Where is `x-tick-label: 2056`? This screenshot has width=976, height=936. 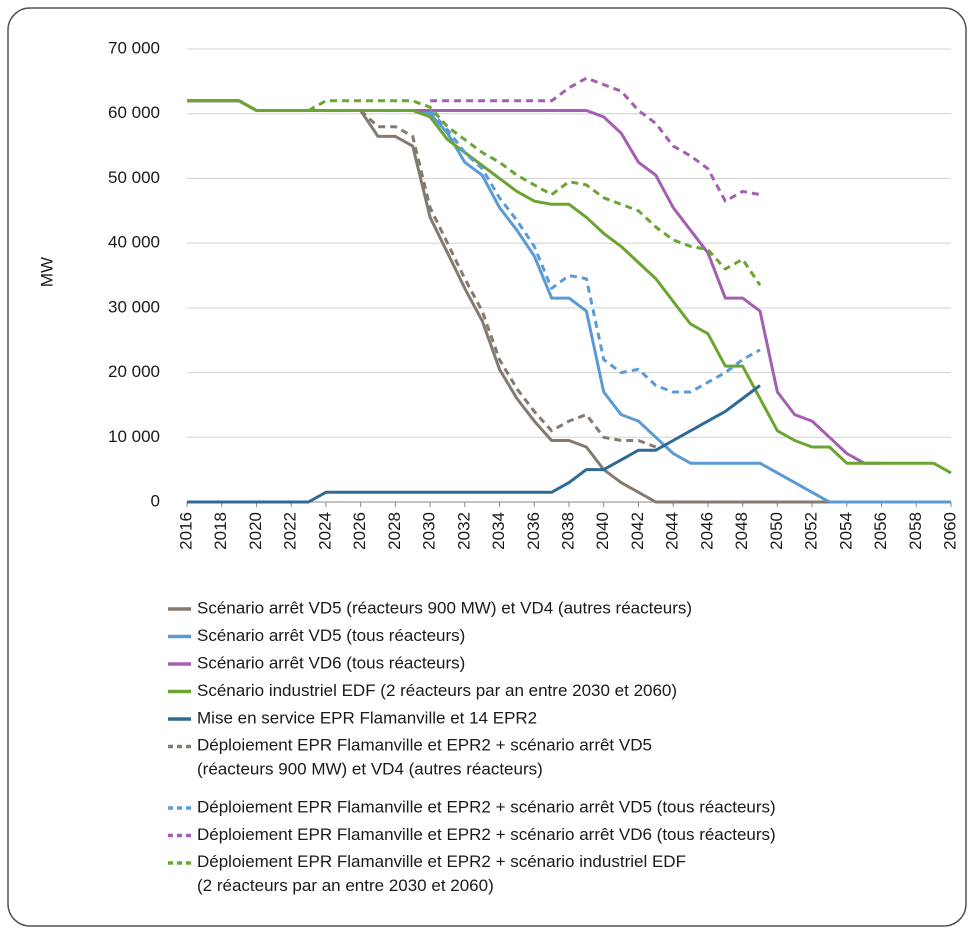
x-tick-label: 2056 is located at coordinates (880, 531).